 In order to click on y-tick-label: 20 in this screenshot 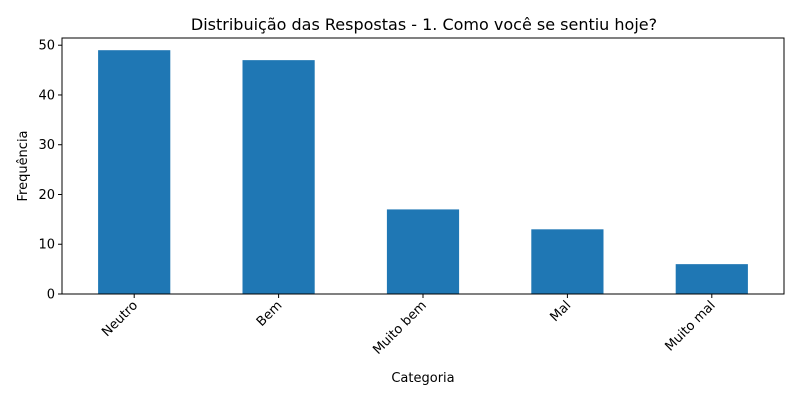, I will do `click(46, 195)`.